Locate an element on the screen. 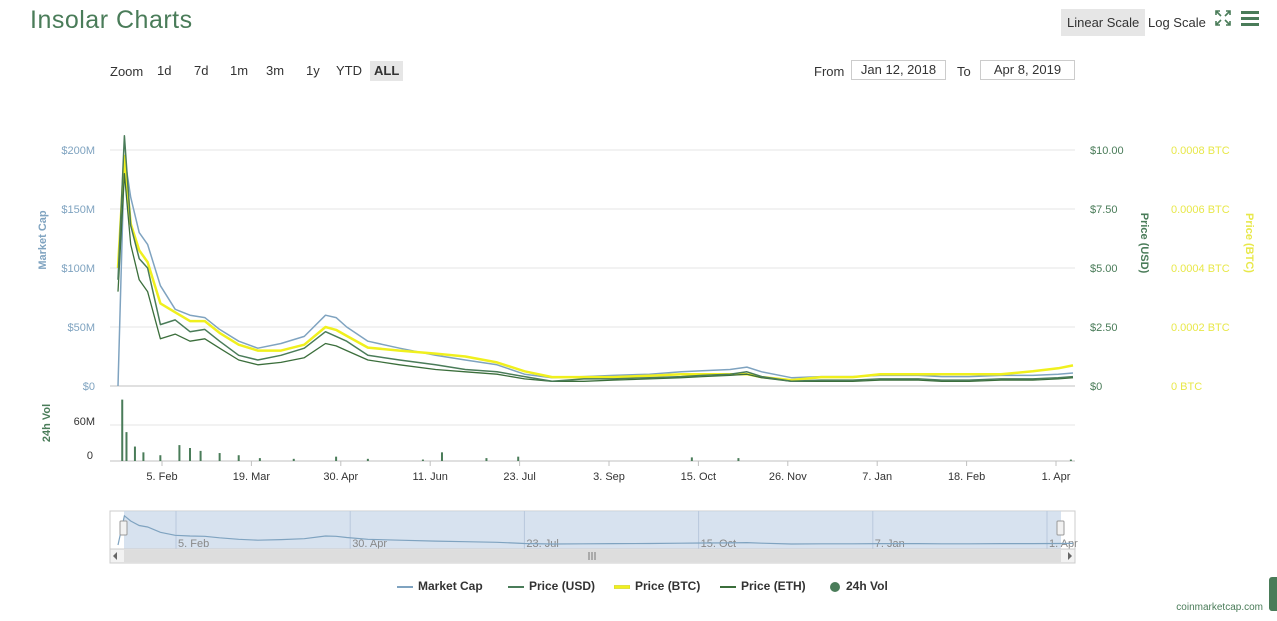 The height and width of the screenshot is (621, 1277). price-btc-tick-label: 0 BTC is located at coordinates (1186, 387).